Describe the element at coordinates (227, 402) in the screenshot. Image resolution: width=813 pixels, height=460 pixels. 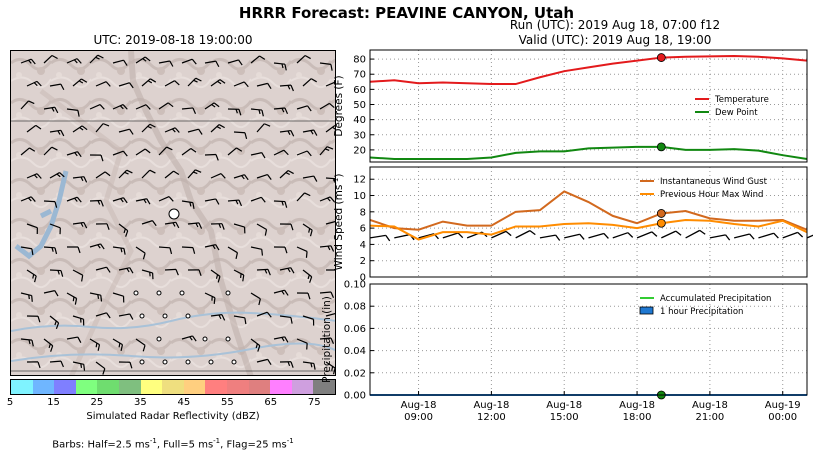
I see `colorbar-tick-label: 55` at that location.